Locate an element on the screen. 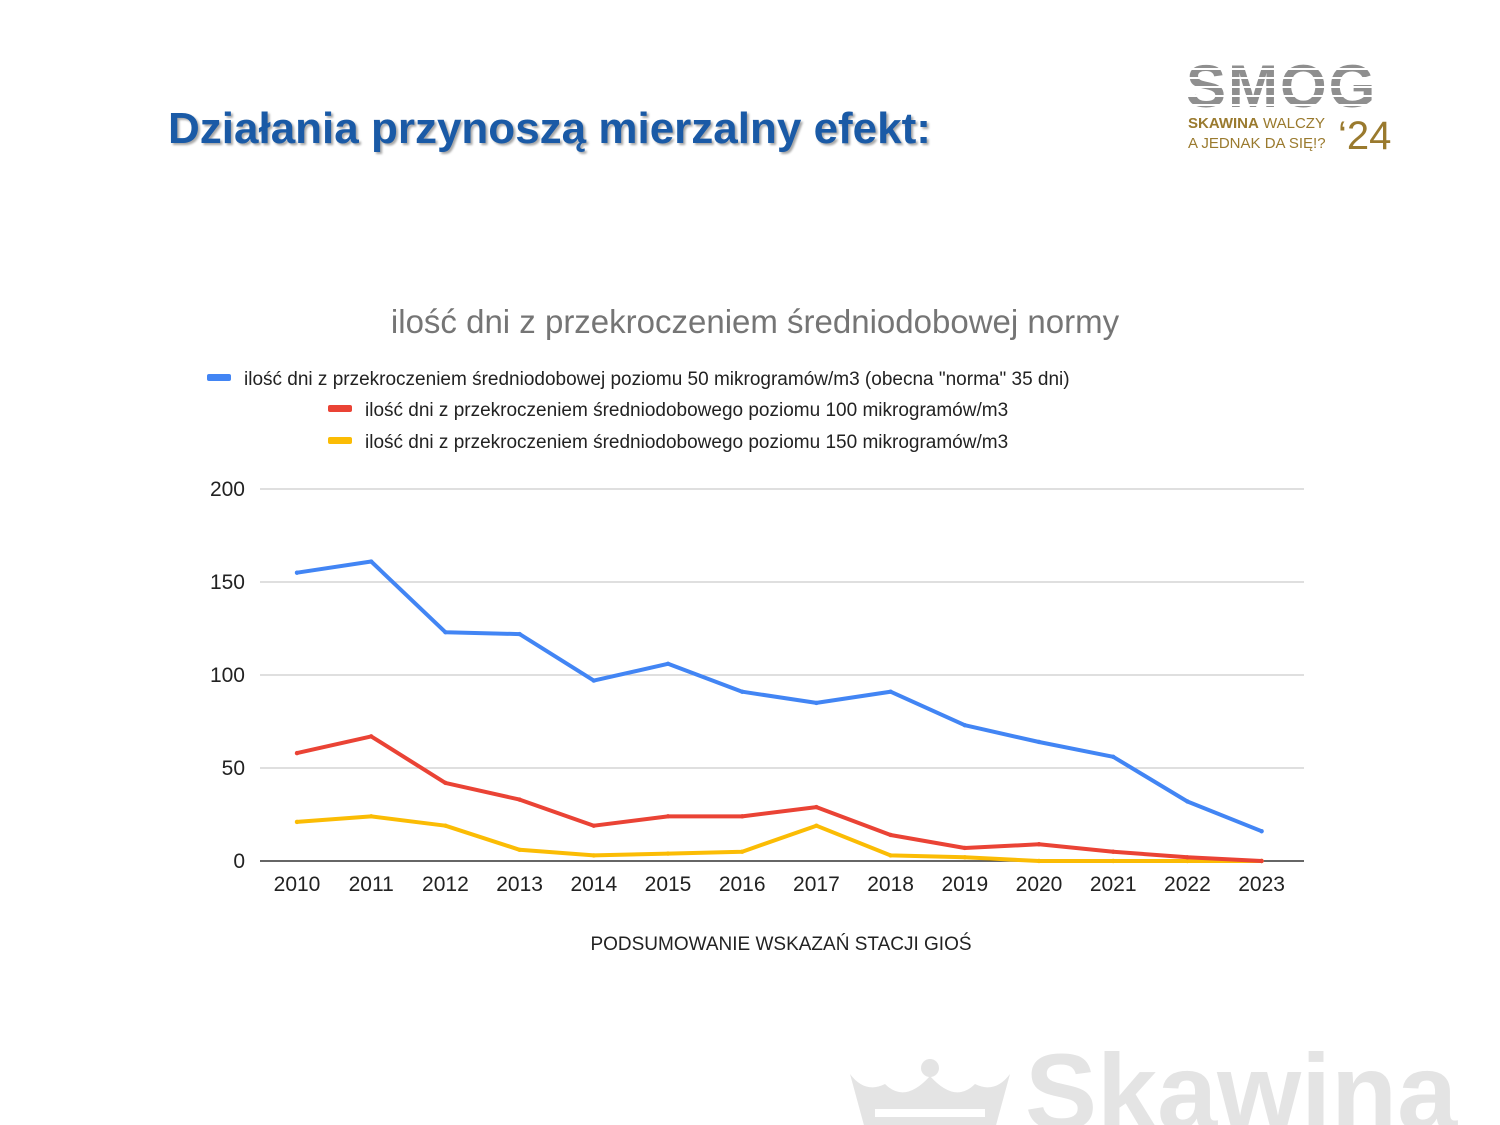 The width and height of the screenshot is (1500, 1125). y-tick-label: 100 is located at coordinates (227, 675).